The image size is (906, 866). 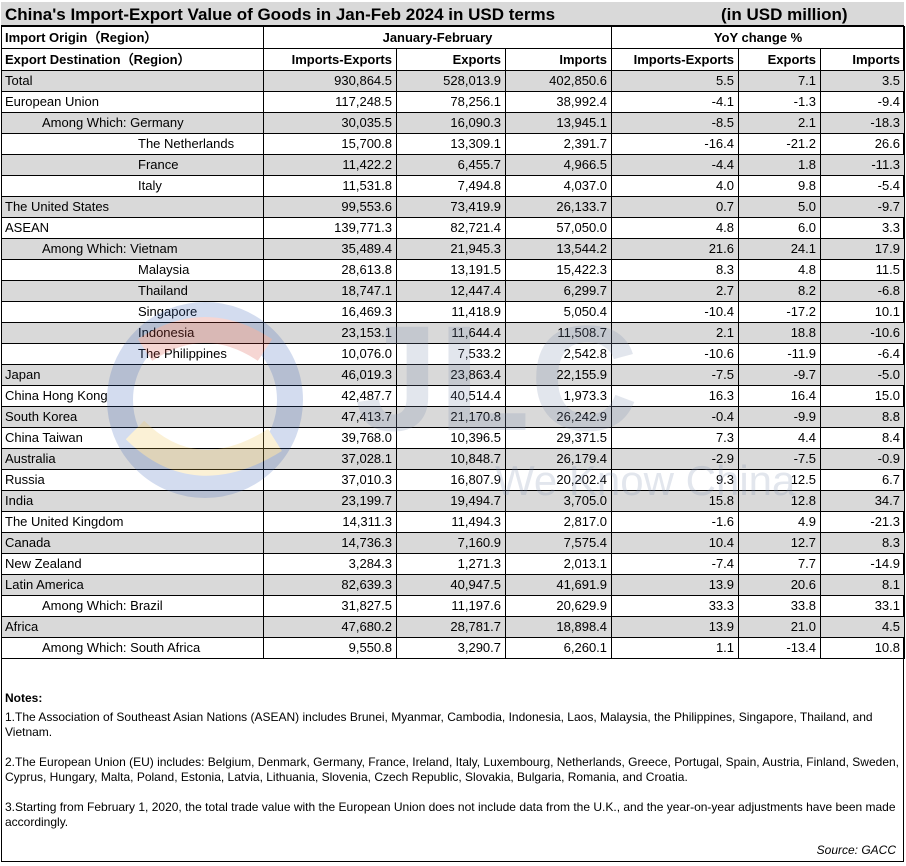 What do you see at coordinates (330, 459) in the screenshot?
I see `imports-exports-cell: 37,028.1` at bounding box center [330, 459].